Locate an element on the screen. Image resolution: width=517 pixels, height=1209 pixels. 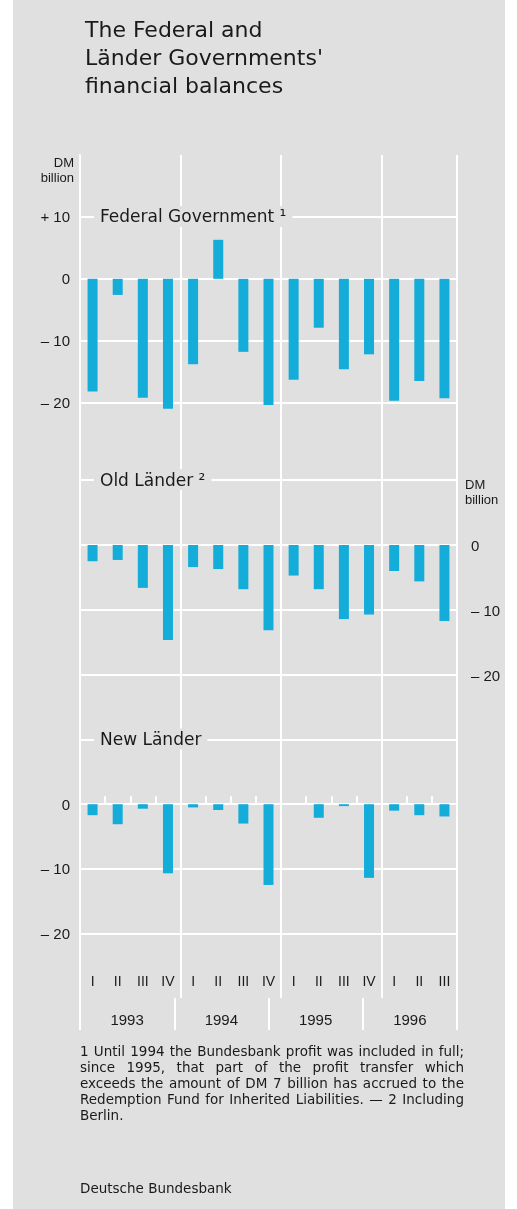
y-axis-title: DM billion is located at coordinates (57, 170).